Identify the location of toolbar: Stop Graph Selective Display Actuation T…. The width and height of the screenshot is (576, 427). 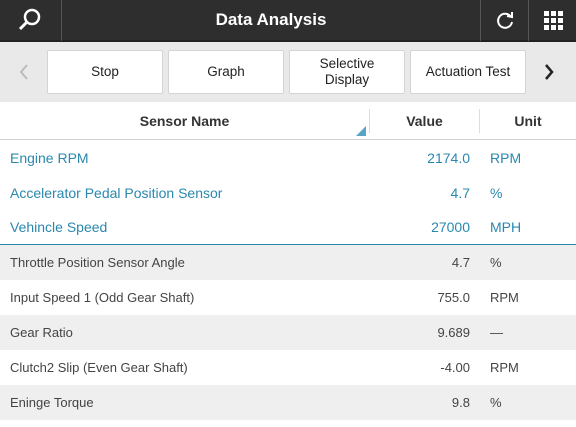
(288, 72).